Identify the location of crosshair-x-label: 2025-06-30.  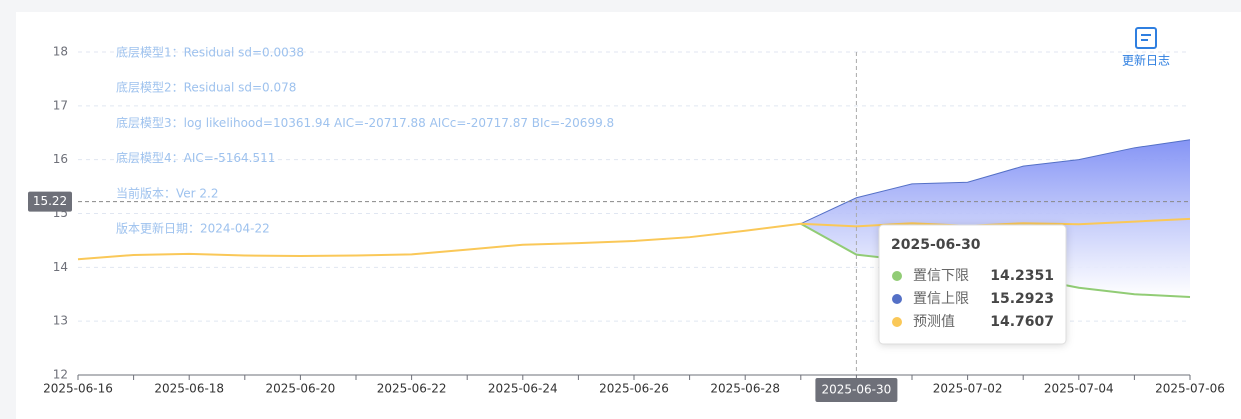
(857, 390).